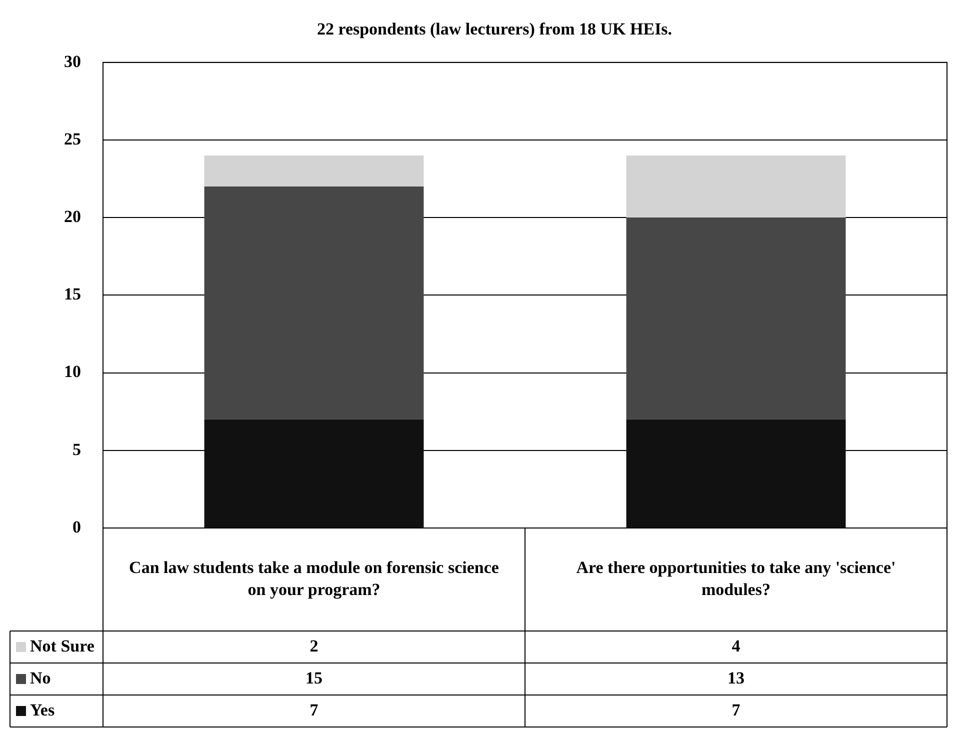  What do you see at coordinates (72, 216) in the screenshot?
I see `y-tick-label: 20` at bounding box center [72, 216].